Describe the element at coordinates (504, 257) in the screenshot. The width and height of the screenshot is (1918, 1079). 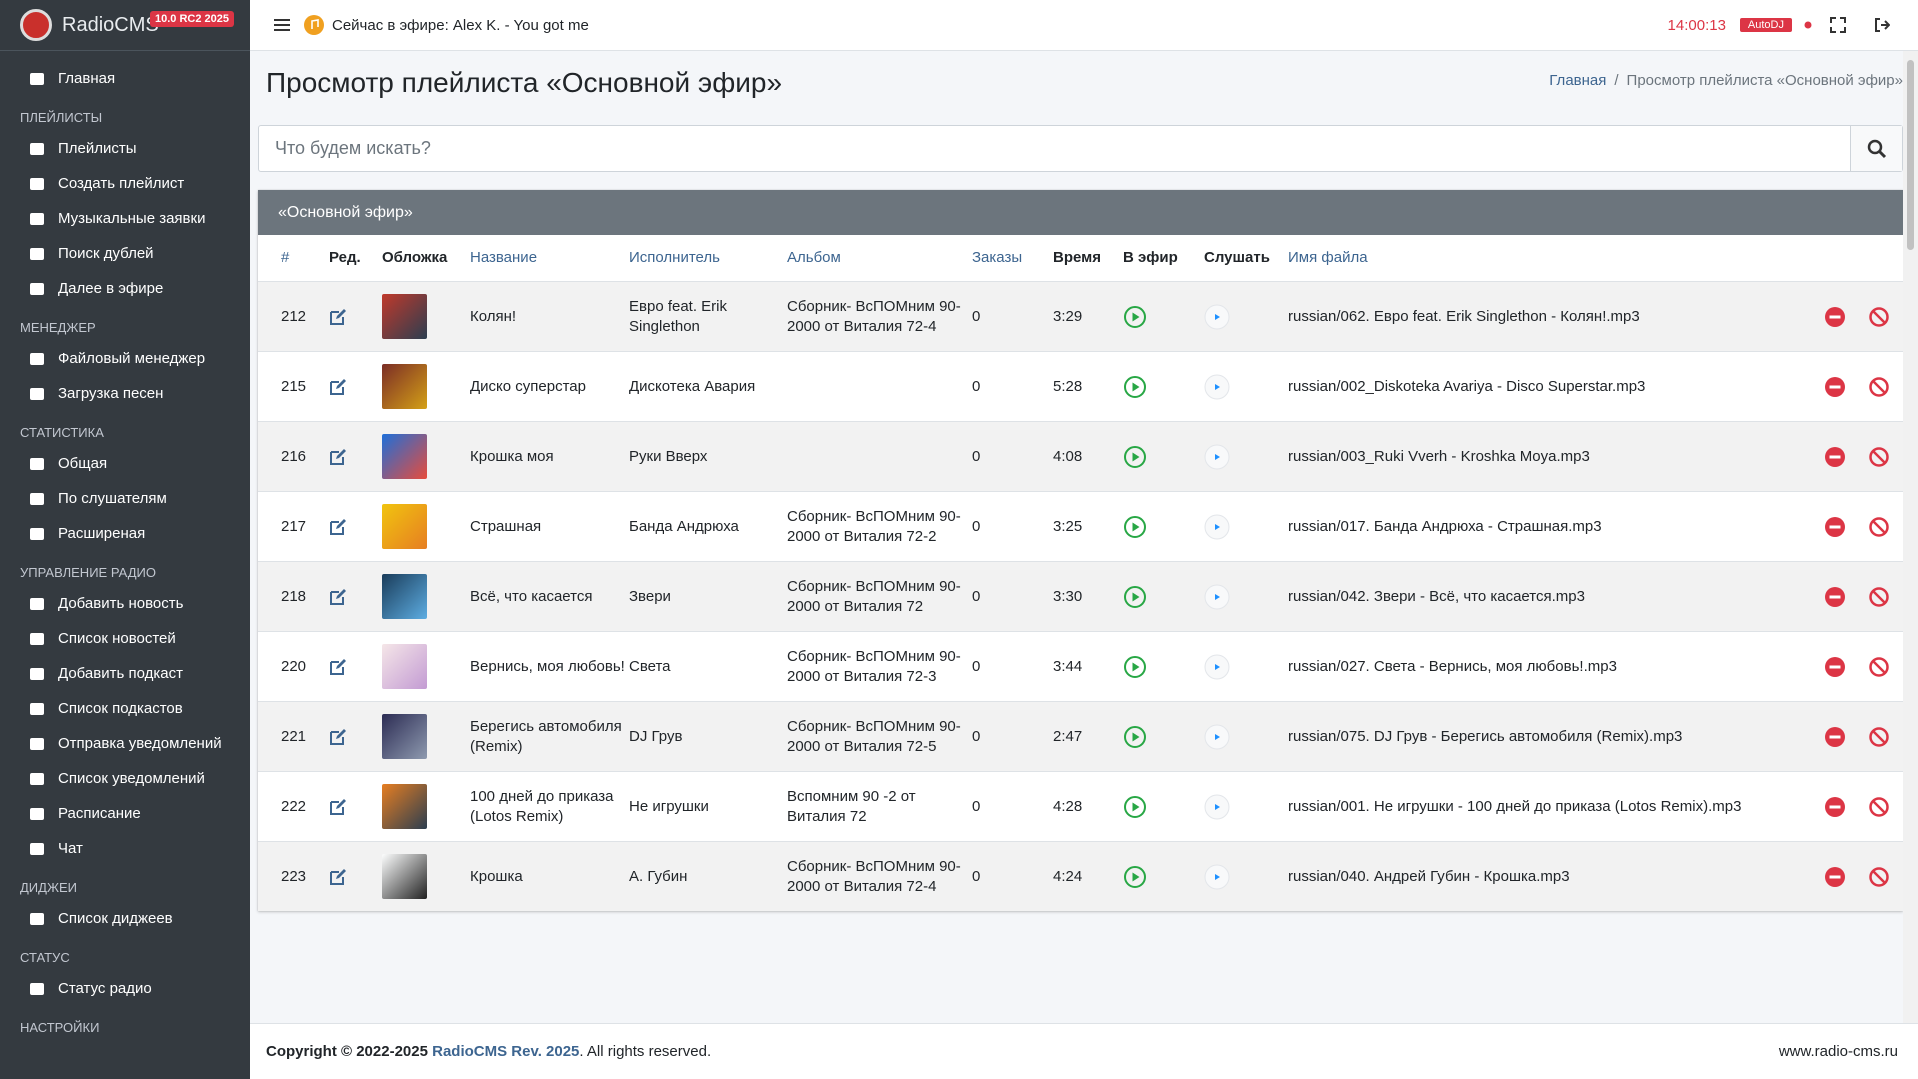
I see `column-header: Название` at that location.